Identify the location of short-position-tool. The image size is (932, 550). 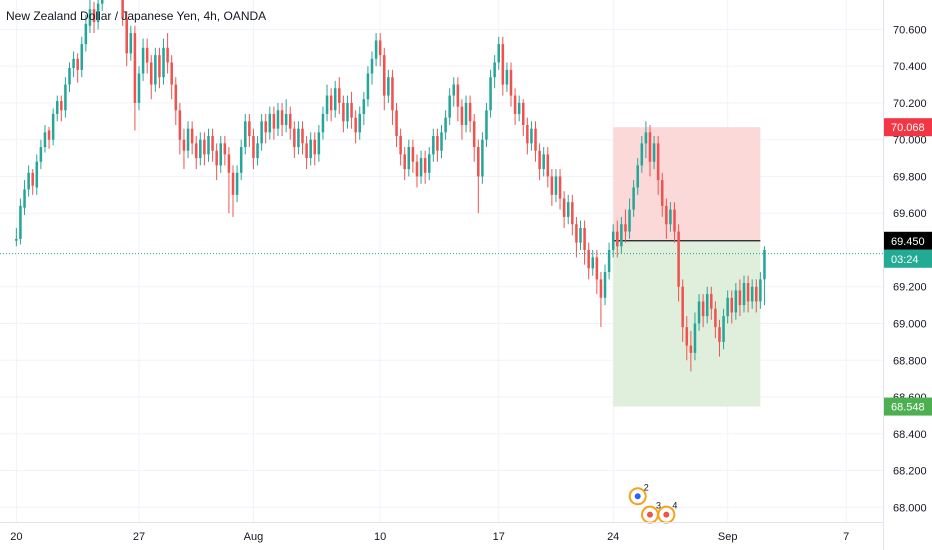
(687, 267).